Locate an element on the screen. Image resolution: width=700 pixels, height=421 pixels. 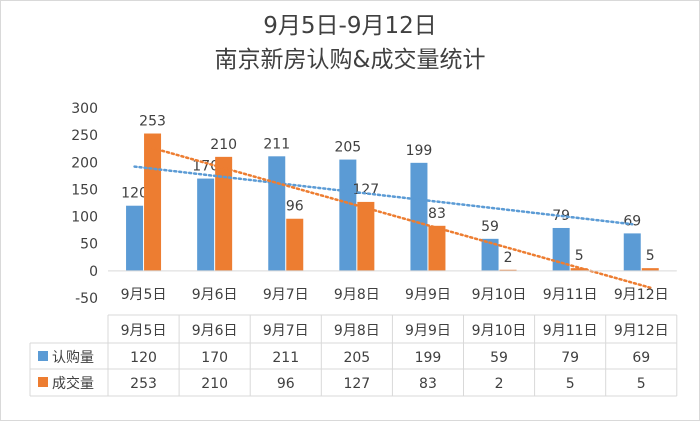
table-header-cell: 9月6日 is located at coordinates (215, 331).